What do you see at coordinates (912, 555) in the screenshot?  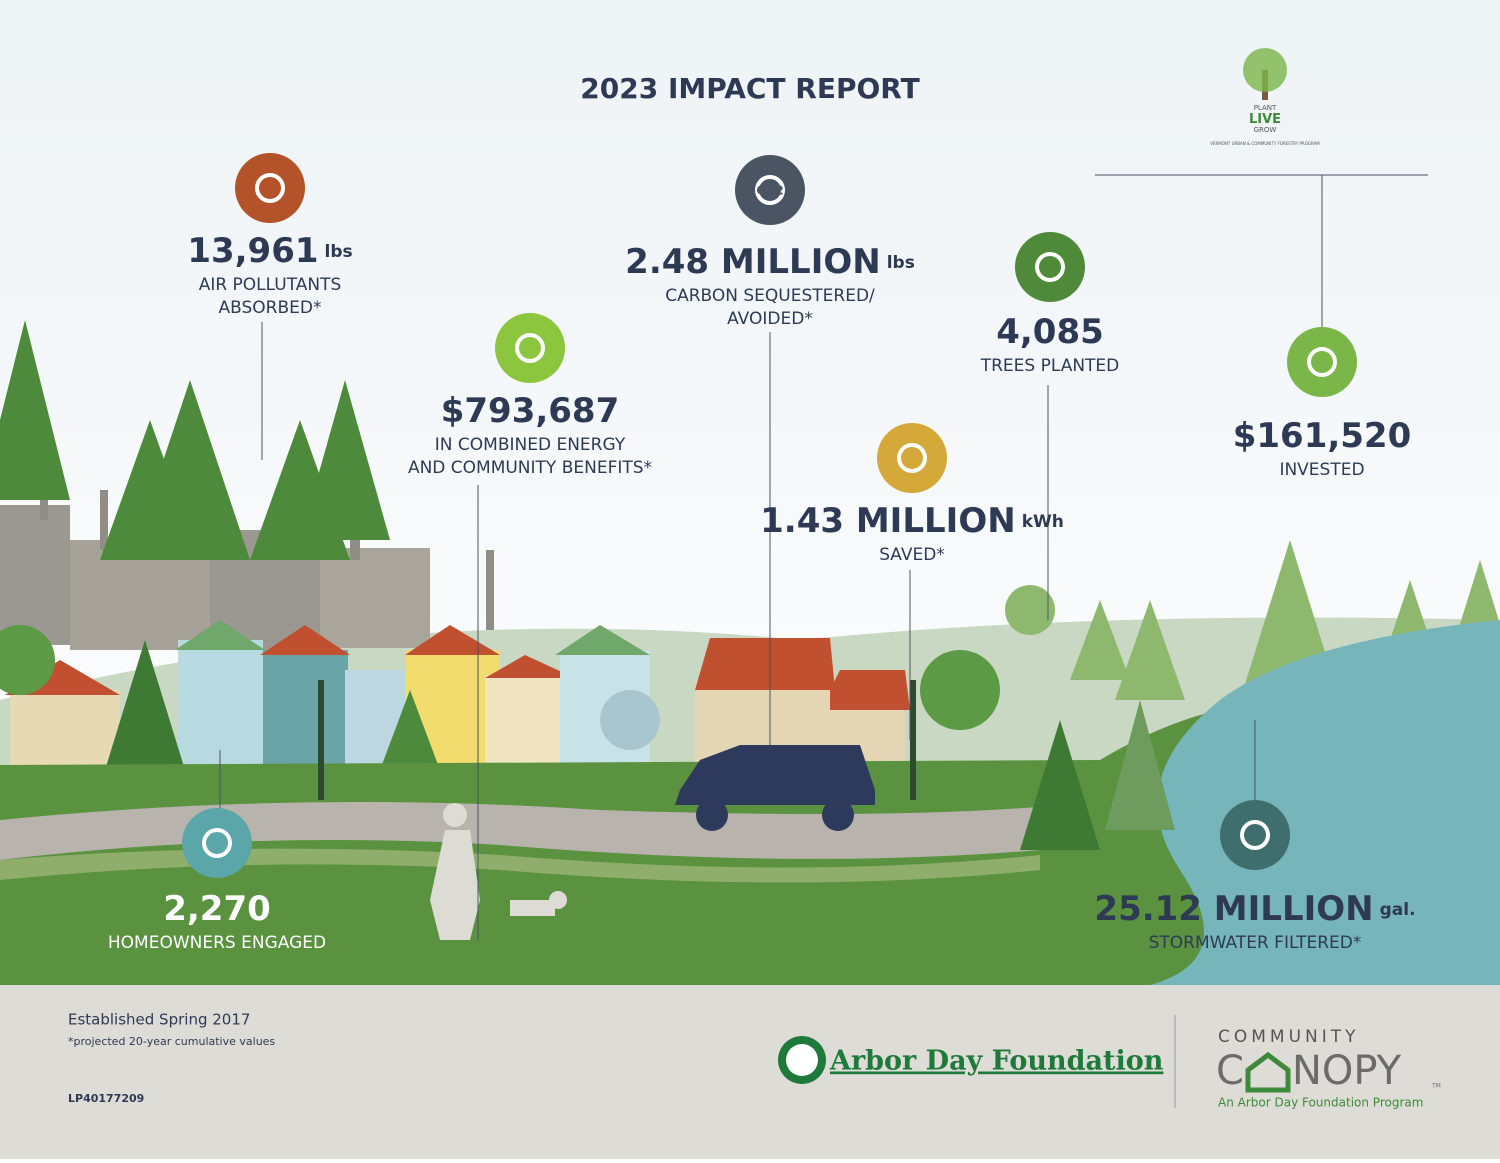 I see `stat-label: SAVED*` at bounding box center [912, 555].